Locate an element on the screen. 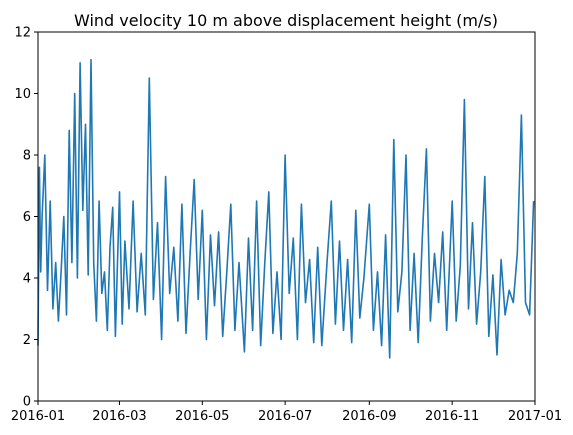 This screenshot has height=435, width=573. x-tick-label: 2017-01 is located at coordinates (535, 416).